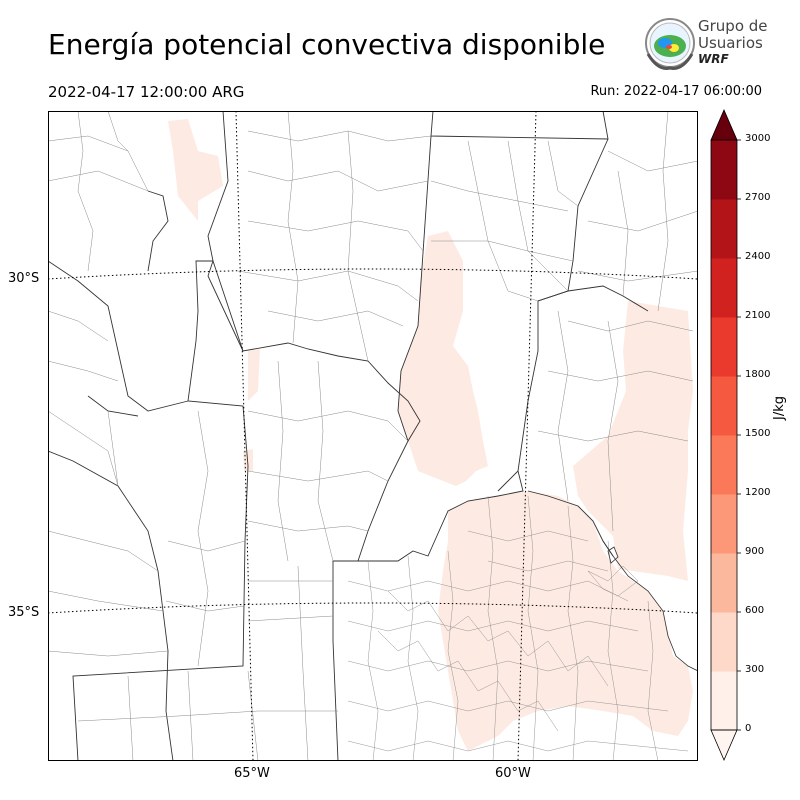 Image resolution: width=800 pixels, height=800 pixels. Describe the element at coordinates (733, 26) in the screenshot. I see `logo-text-grupo: Grupo de` at that location.